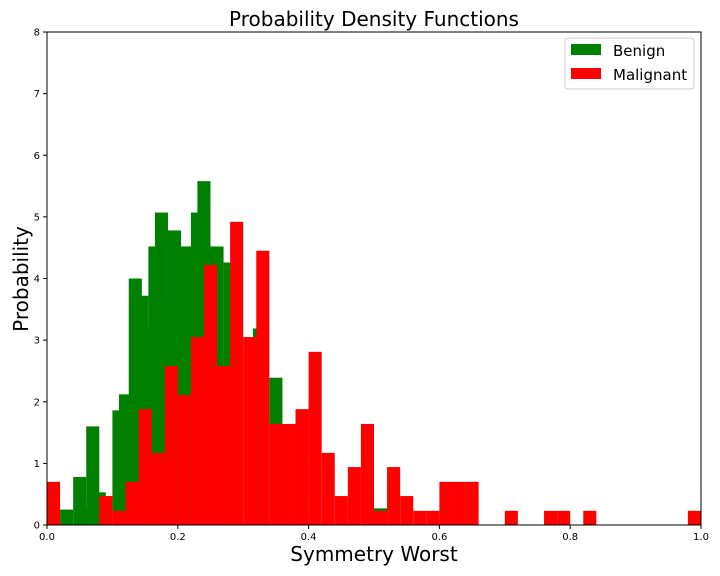 This screenshot has height=576, width=720. What do you see at coordinates (37, 279) in the screenshot?
I see `y-tick-label: 4` at bounding box center [37, 279].